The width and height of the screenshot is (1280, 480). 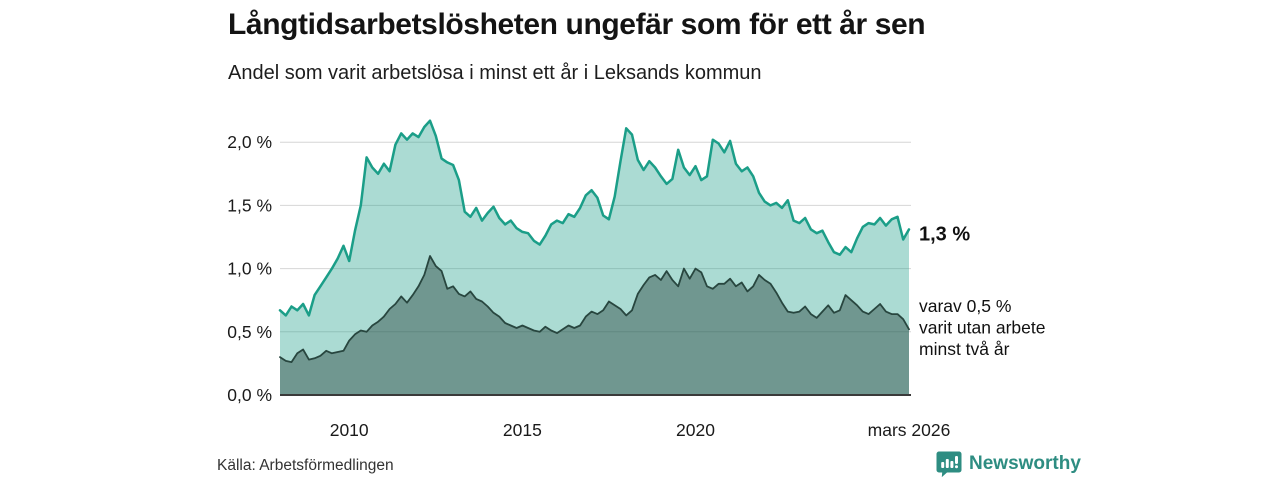 What do you see at coordinates (909, 430) in the screenshot?
I see `x-tick-label: mars 2026` at bounding box center [909, 430].